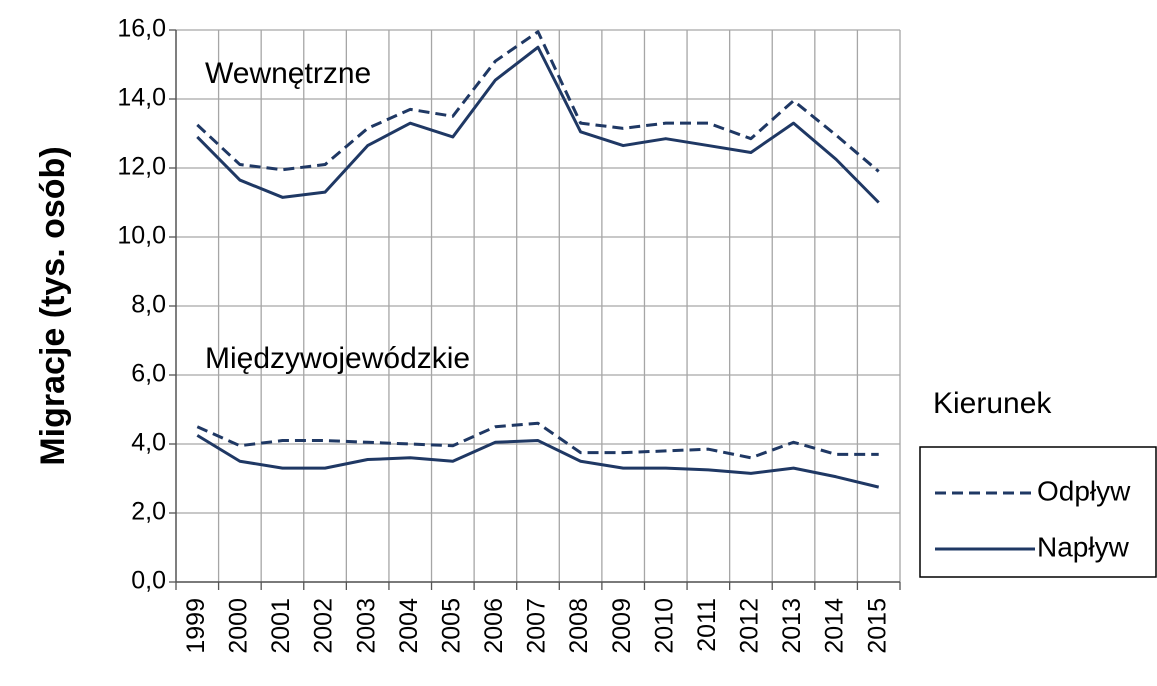 Image resolution: width=1157 pixels, height=686 pixels. What do you see at coordinates (141, 236) in the screenshot?
I see `y-tick-label: 10,0` at bounding box center [141, 236].